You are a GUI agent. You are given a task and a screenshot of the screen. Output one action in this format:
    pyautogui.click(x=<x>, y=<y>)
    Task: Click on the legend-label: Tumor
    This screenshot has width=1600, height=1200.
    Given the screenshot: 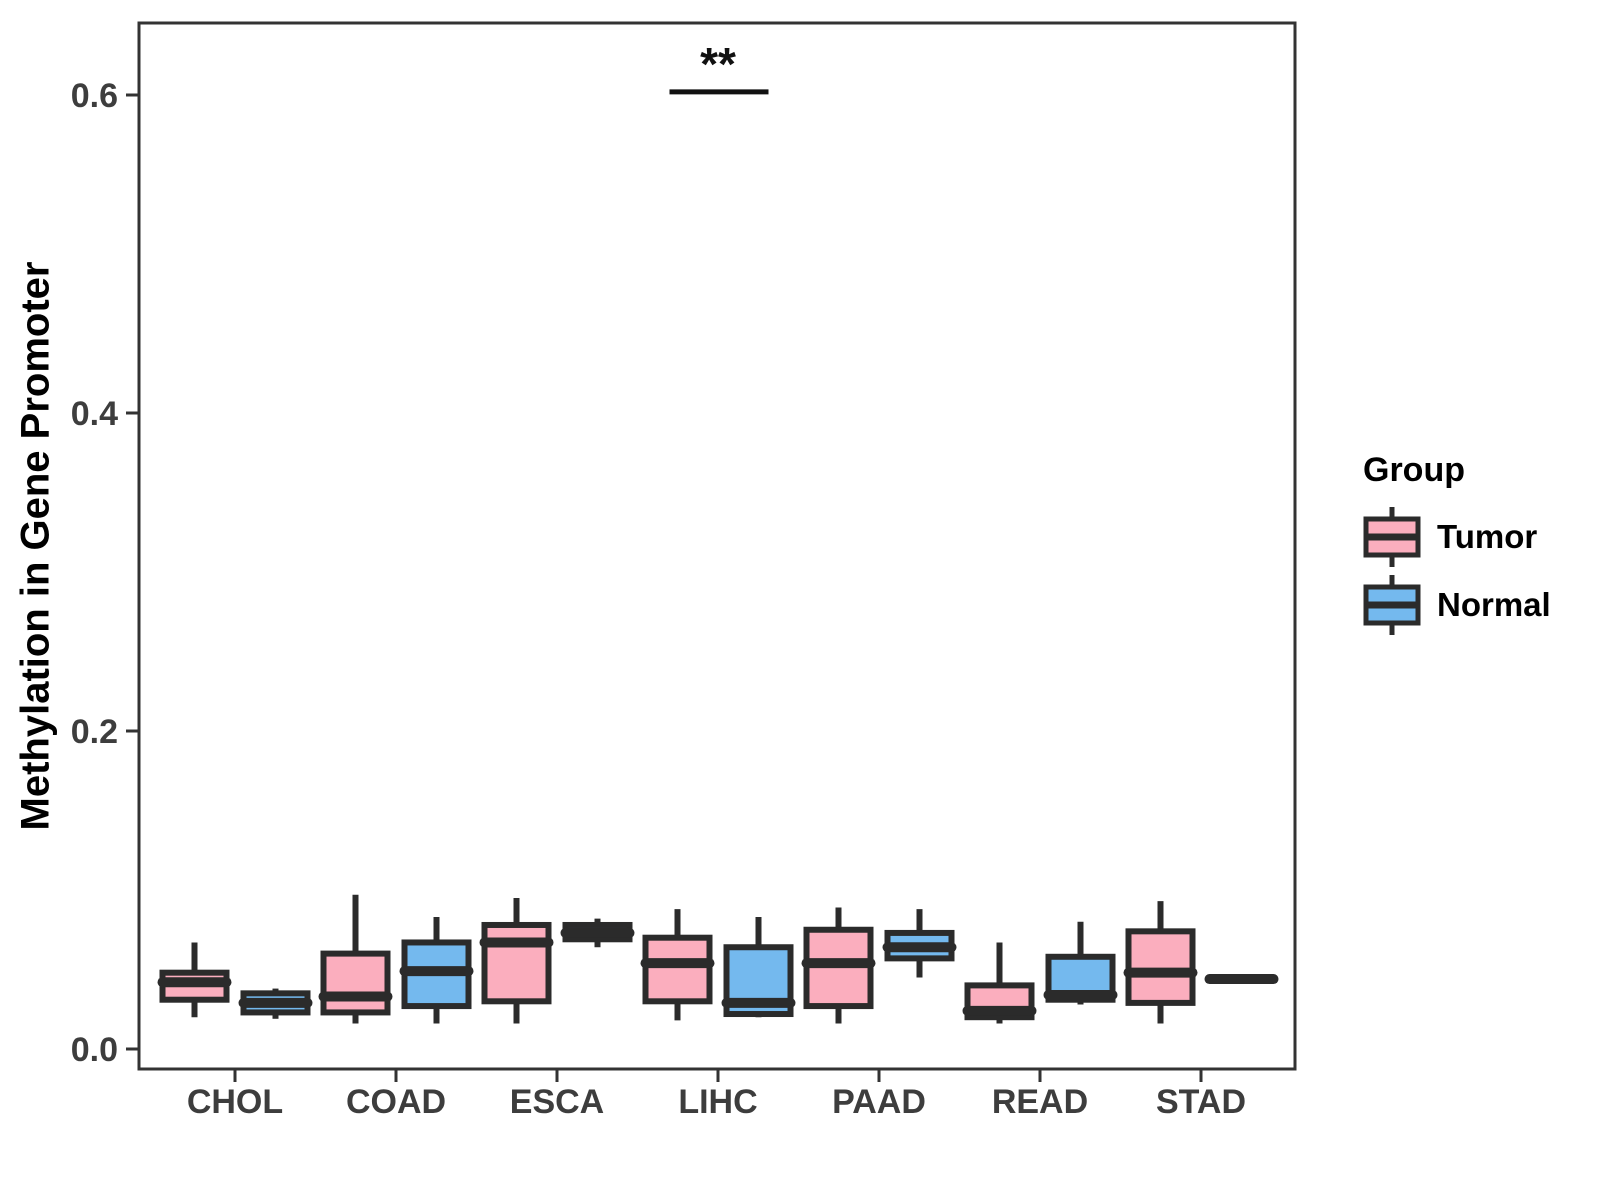 What is the action you would take?
    pyautogui.click(x=1487, y=537)
    